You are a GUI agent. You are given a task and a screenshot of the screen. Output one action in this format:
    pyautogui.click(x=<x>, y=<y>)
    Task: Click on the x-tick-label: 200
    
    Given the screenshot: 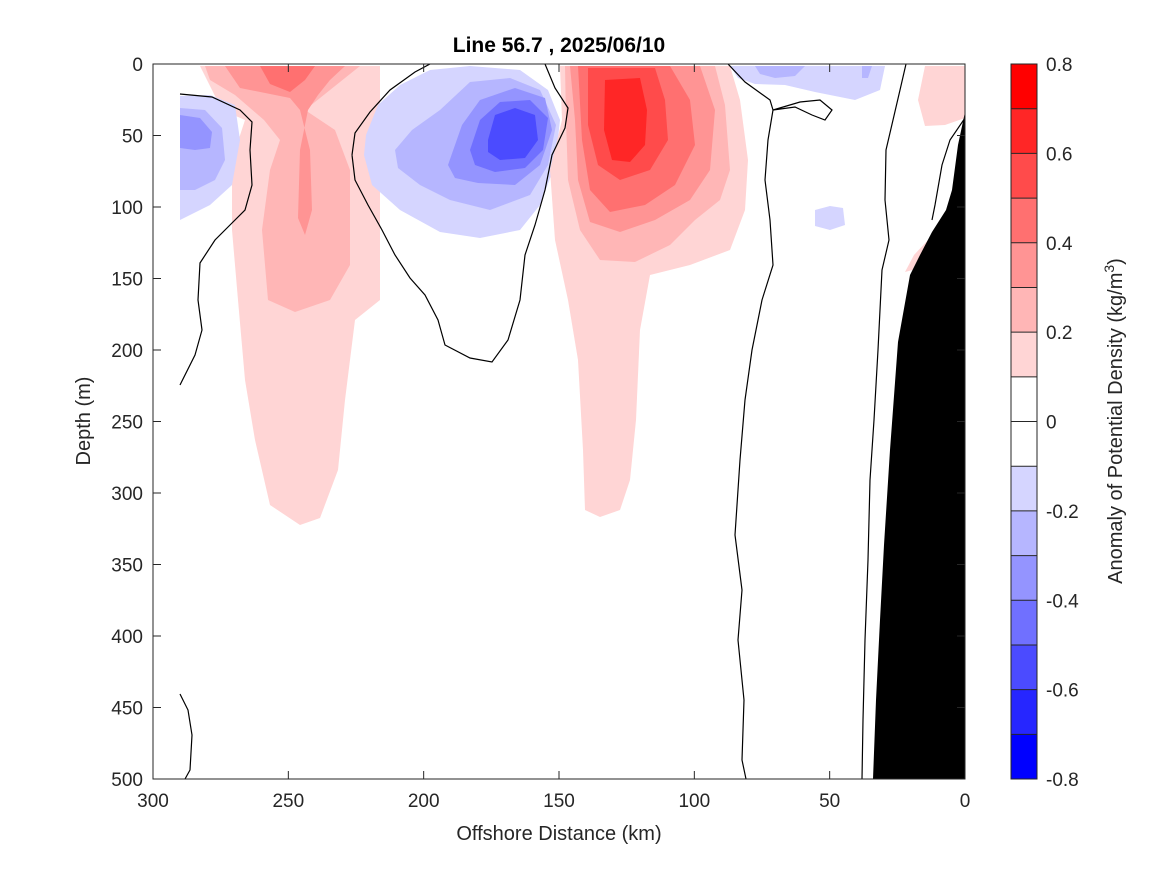 What is the action you would take?
    pyautogui.click(x=424, y=801)
    